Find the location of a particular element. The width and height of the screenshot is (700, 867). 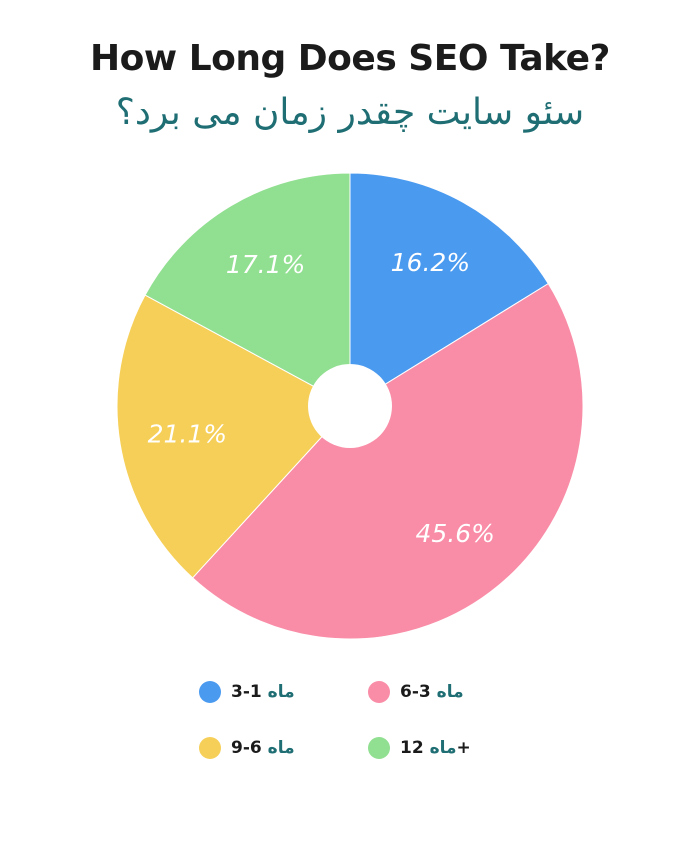

slice-value-label: 21.1% is located at coordinates (187, 433).